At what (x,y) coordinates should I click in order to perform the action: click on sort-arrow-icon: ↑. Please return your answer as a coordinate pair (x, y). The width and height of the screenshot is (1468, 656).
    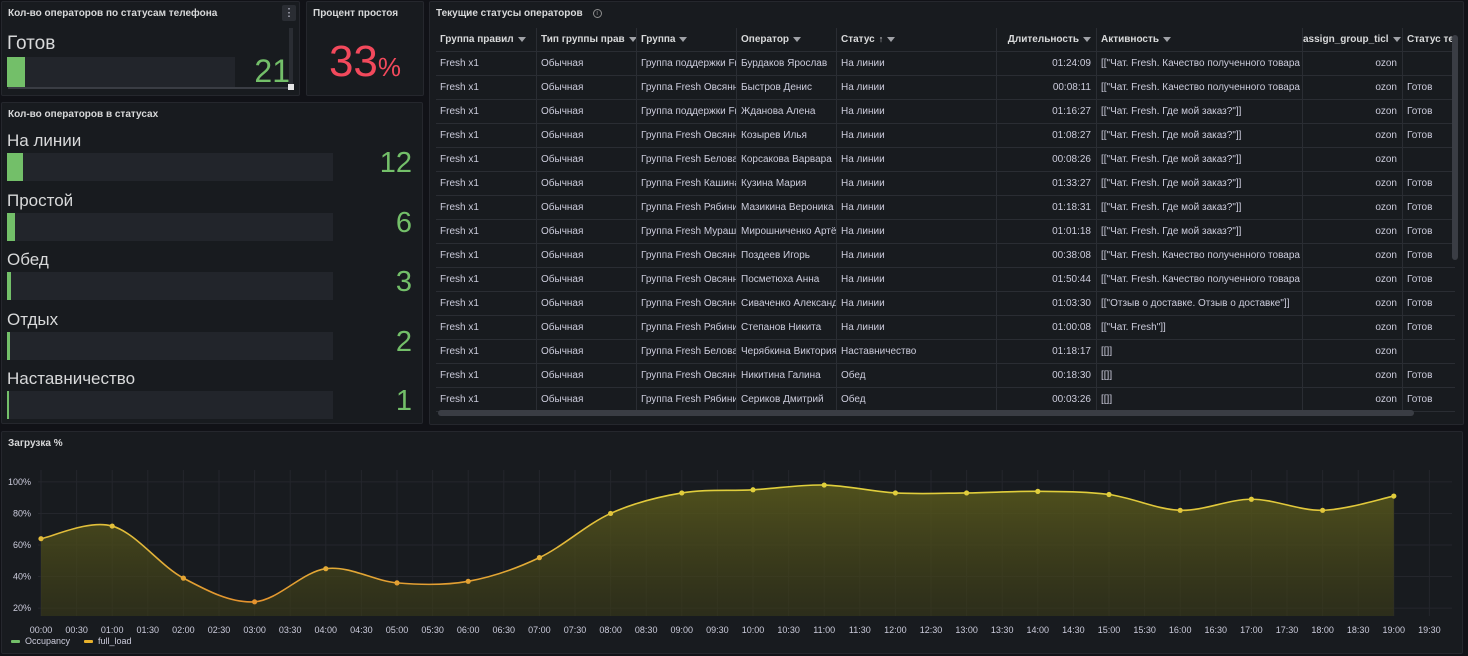
    Looking at the image, I should click on (881, 39).